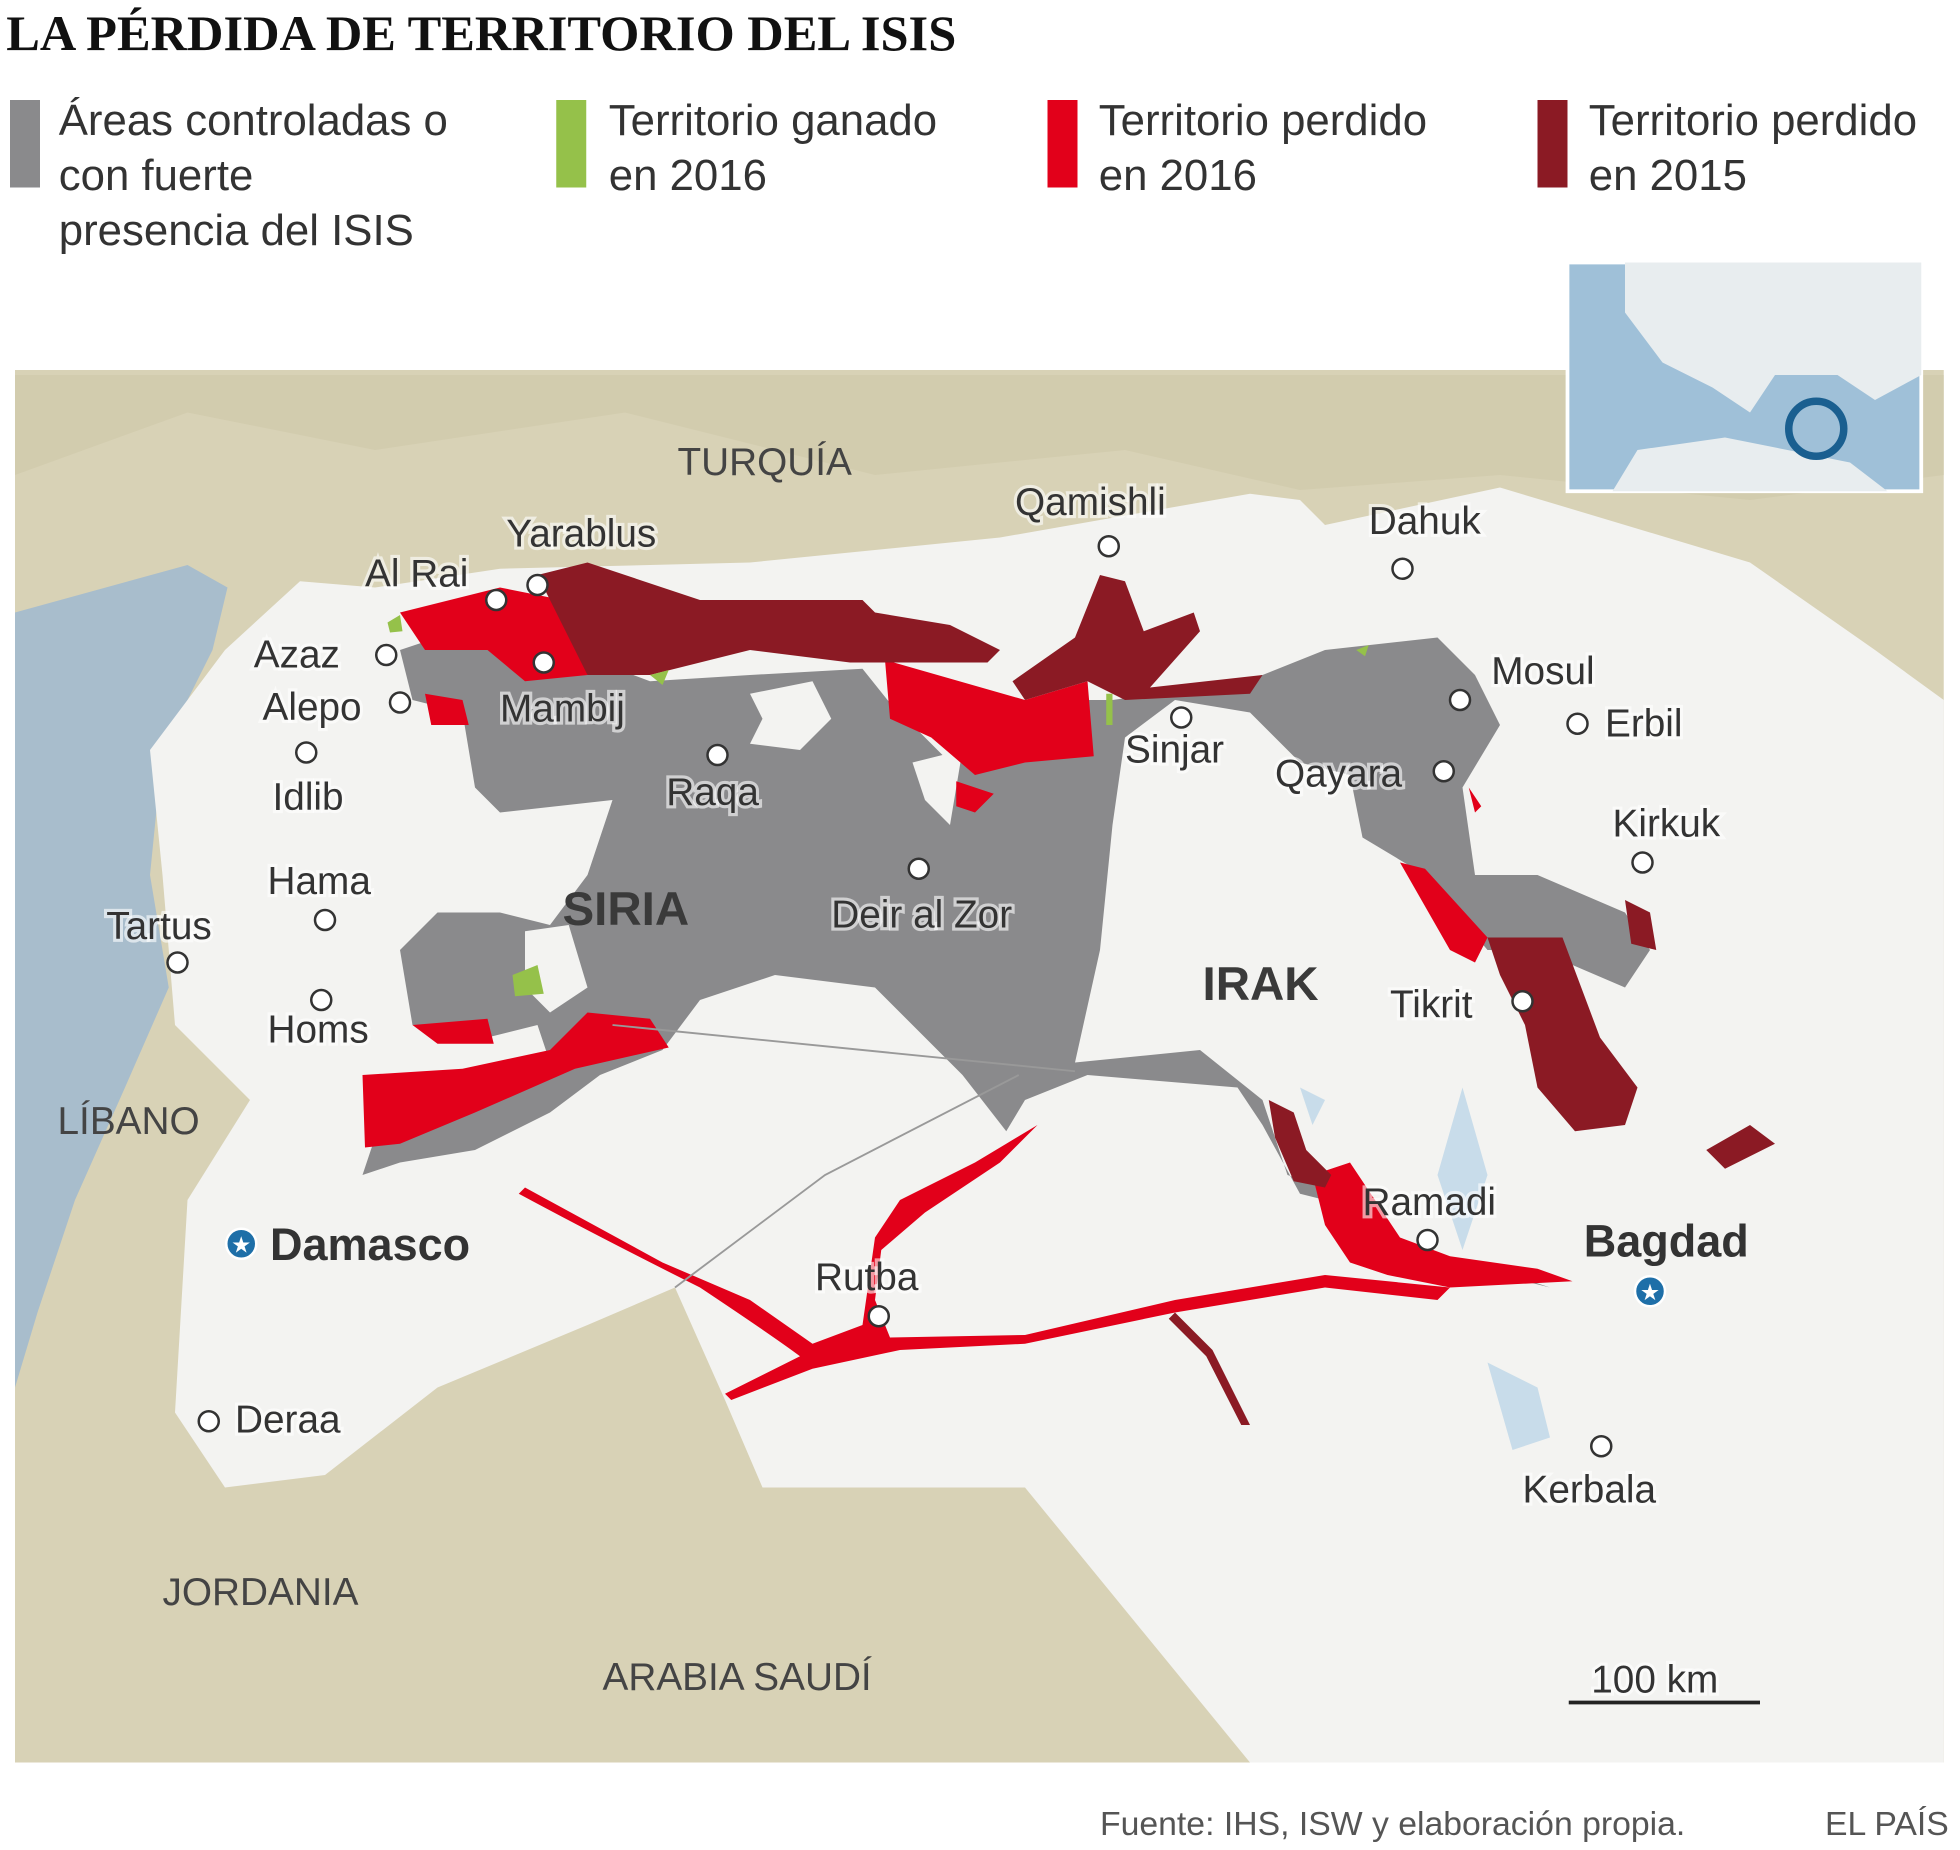 The width and height of the screenshot is (1960, 1850). What do you see at coordinates (288, 1420) in the screenshot?
I see `map-label: Deraa` at bounding box center [288, 1420].